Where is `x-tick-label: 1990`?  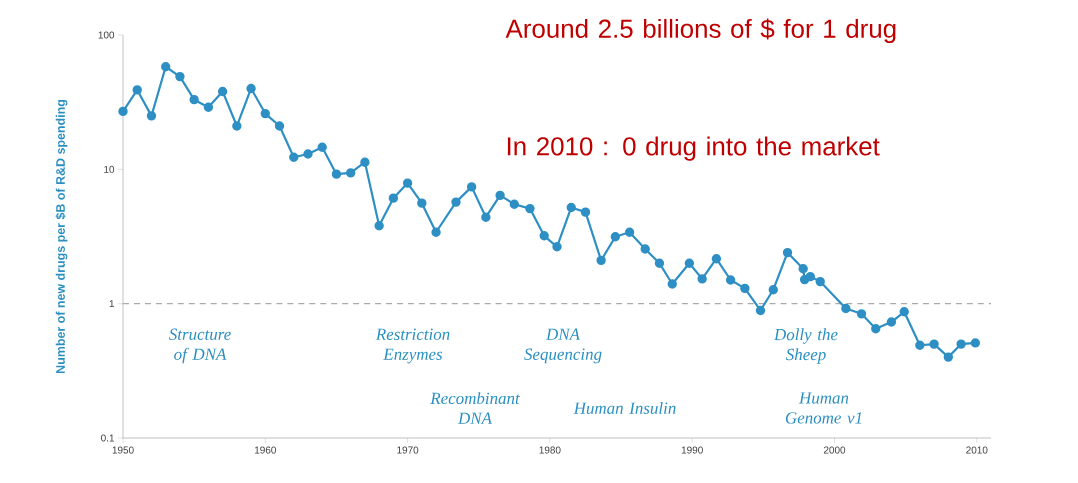 x-tick-label: 1990 is located at coordinates (692, 450).